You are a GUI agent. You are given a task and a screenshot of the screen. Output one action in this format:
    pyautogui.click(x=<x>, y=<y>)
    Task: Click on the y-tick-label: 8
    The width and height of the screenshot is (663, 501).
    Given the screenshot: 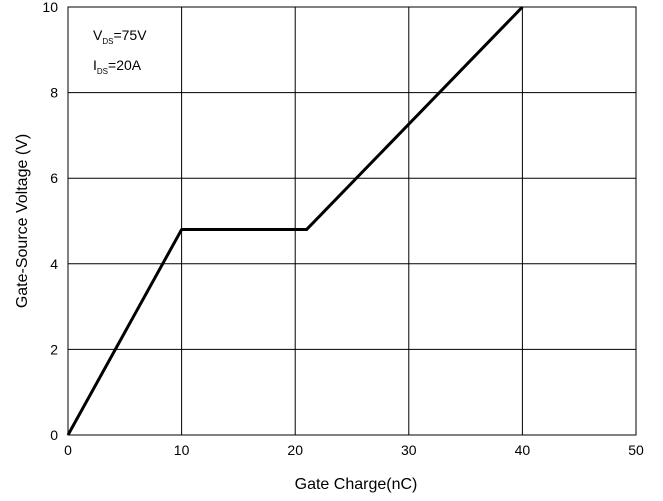 What is the action you would take?
    pyautogui.click(x=54, y=93)
    